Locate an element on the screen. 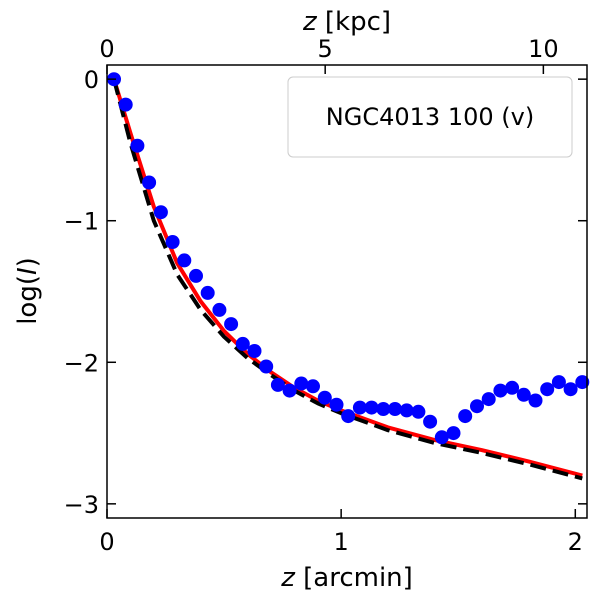 The width and height of the screenshot is (600, 600). y-axis-var: I is located at coordinates (28, 271).